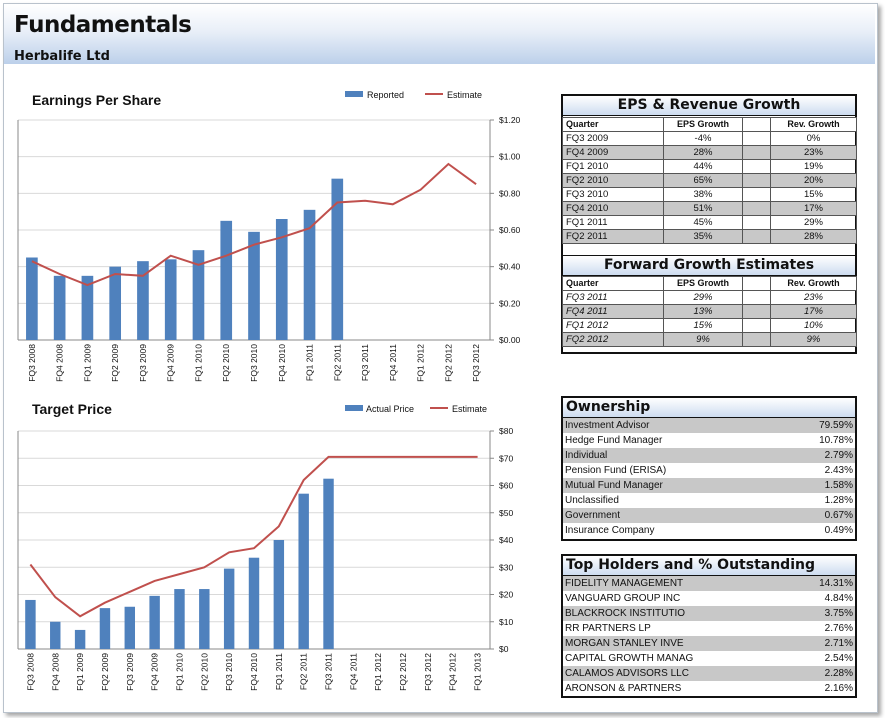  I want to click on list-item-label: Individual, so click(586, 455).